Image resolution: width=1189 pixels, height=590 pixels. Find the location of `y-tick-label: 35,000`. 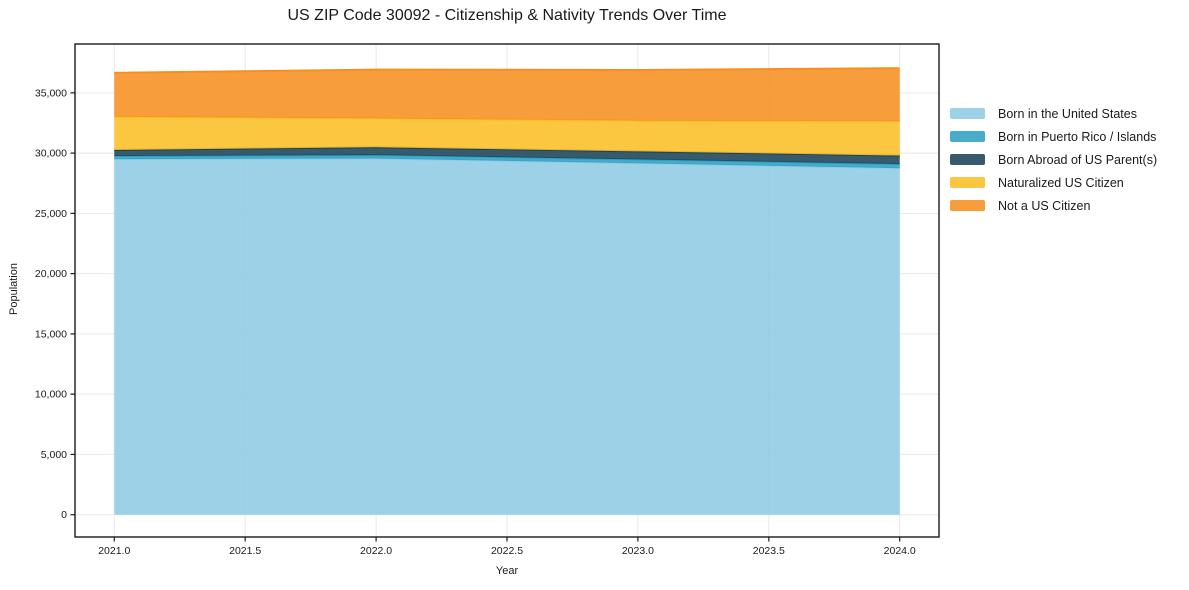

y-tick-label: 35,000 is located at coordinates (51, 93).